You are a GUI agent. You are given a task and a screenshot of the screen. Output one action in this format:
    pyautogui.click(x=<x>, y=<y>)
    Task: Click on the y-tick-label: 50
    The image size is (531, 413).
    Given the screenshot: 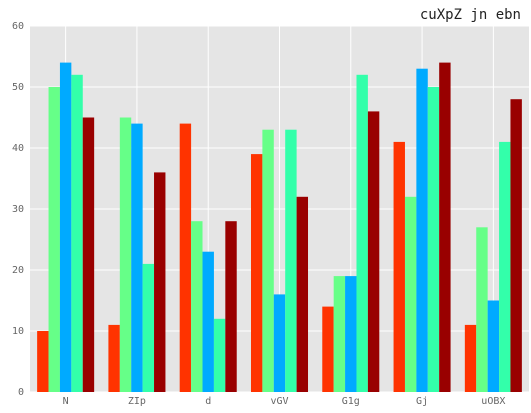 What is the action you would take?
    pyautogui.click(x=18, y=87)
    